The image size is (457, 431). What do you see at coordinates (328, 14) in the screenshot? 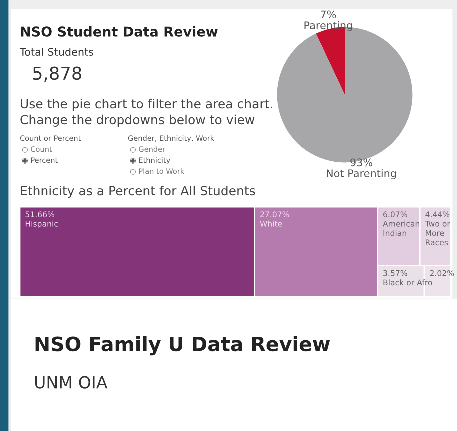
I see `data-label: 7%` at bounding box center [328, 14].